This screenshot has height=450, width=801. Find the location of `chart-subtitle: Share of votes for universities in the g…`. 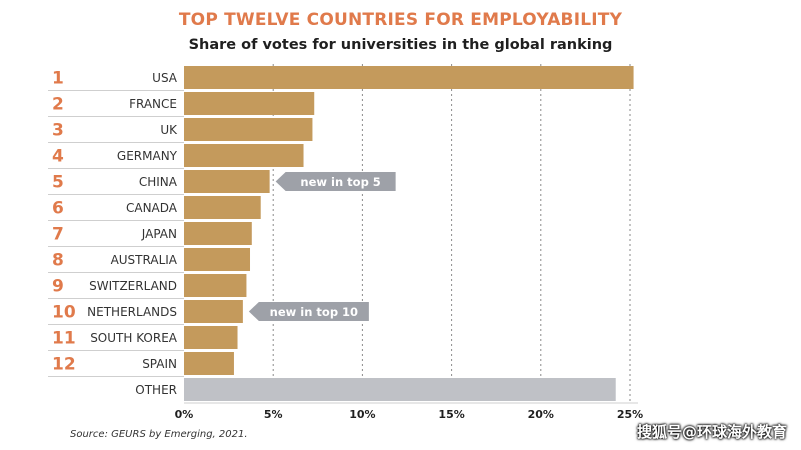

chart-subtitle: Share of votes for universities in the g… is located at coordinates (400, 45).